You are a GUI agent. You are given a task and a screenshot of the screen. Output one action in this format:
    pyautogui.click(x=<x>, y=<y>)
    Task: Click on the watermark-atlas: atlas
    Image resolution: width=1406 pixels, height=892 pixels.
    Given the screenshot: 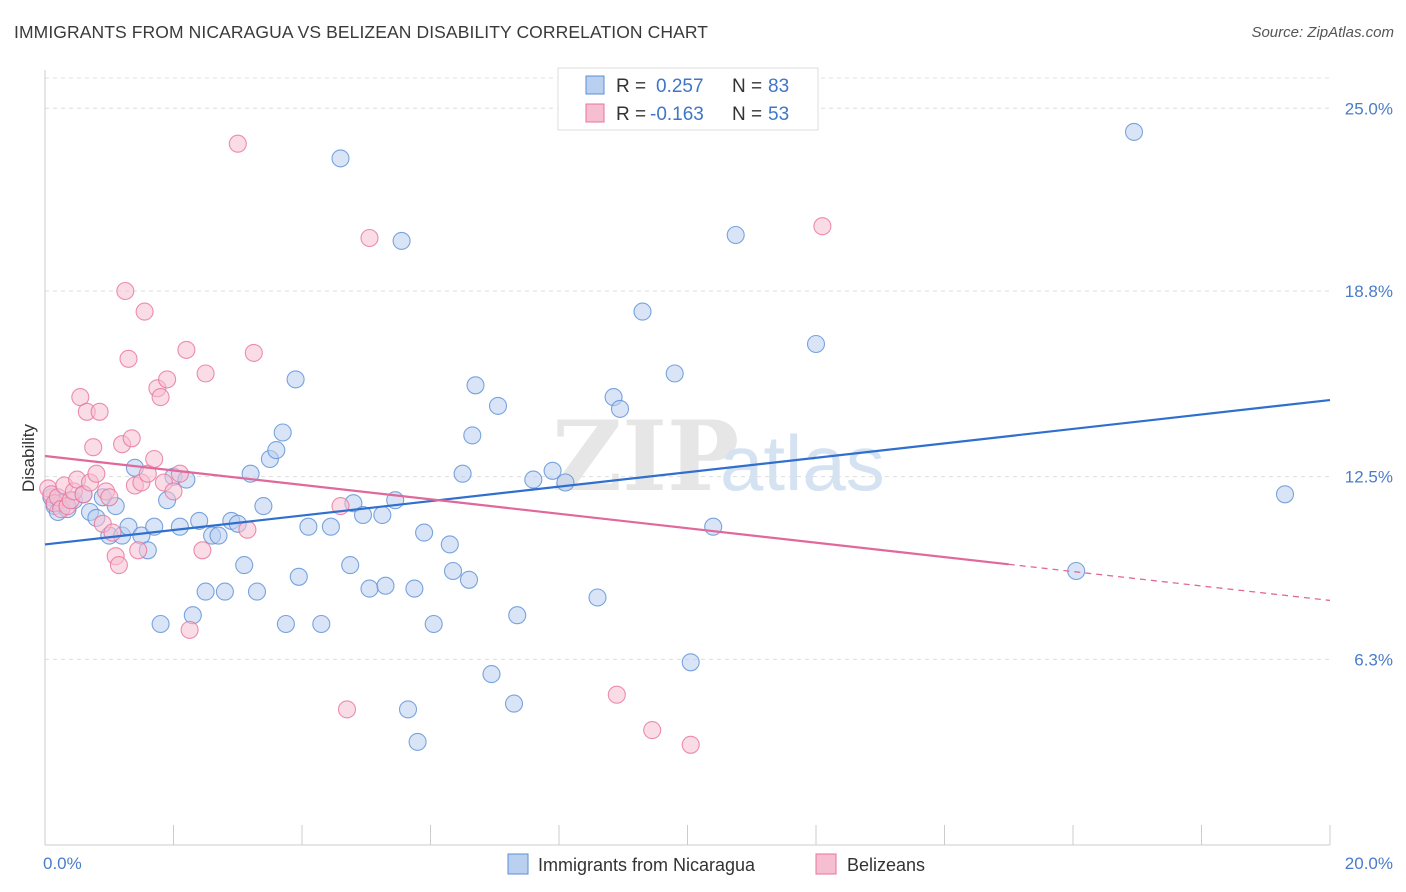 What is the action you would take?
    pyautogui.click(x=802, y=463)
    